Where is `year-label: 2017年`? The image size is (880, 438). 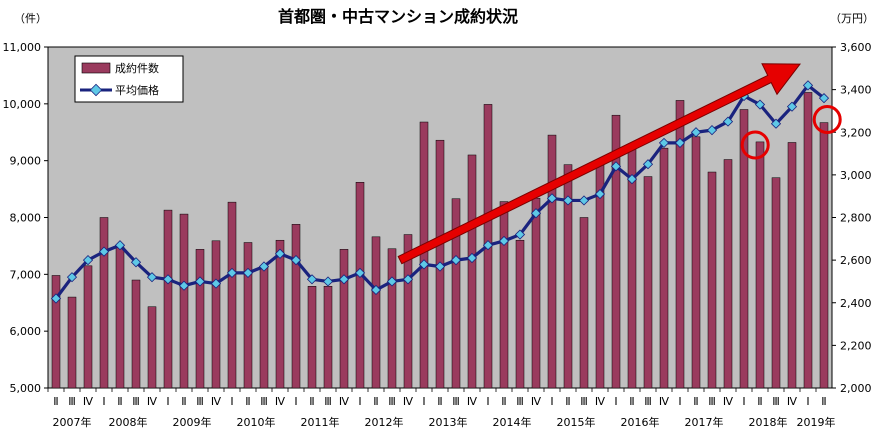 year-label: 2017年 is located at coordinates (704, 422).